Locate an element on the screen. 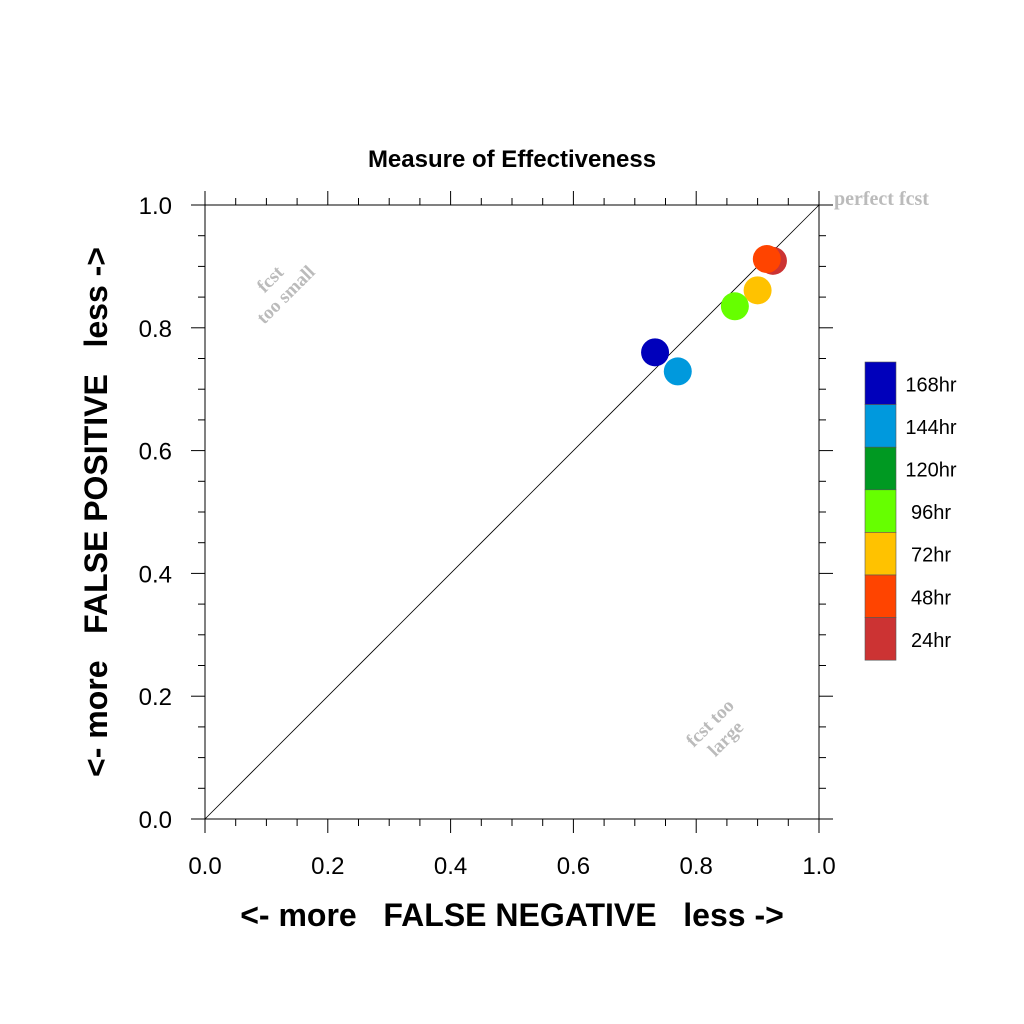  data-points is located at coordinates (714, 315).